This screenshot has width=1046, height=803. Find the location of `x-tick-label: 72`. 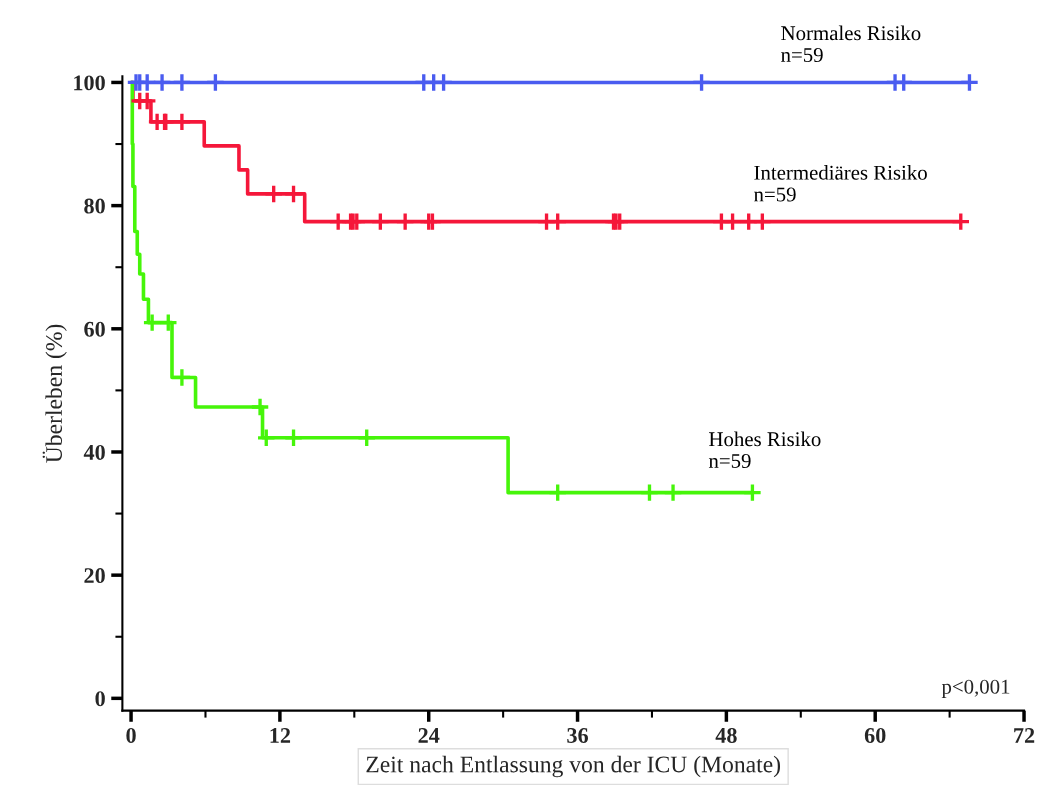

x-tick-label: 72 is located at coordinates (1024, 735).